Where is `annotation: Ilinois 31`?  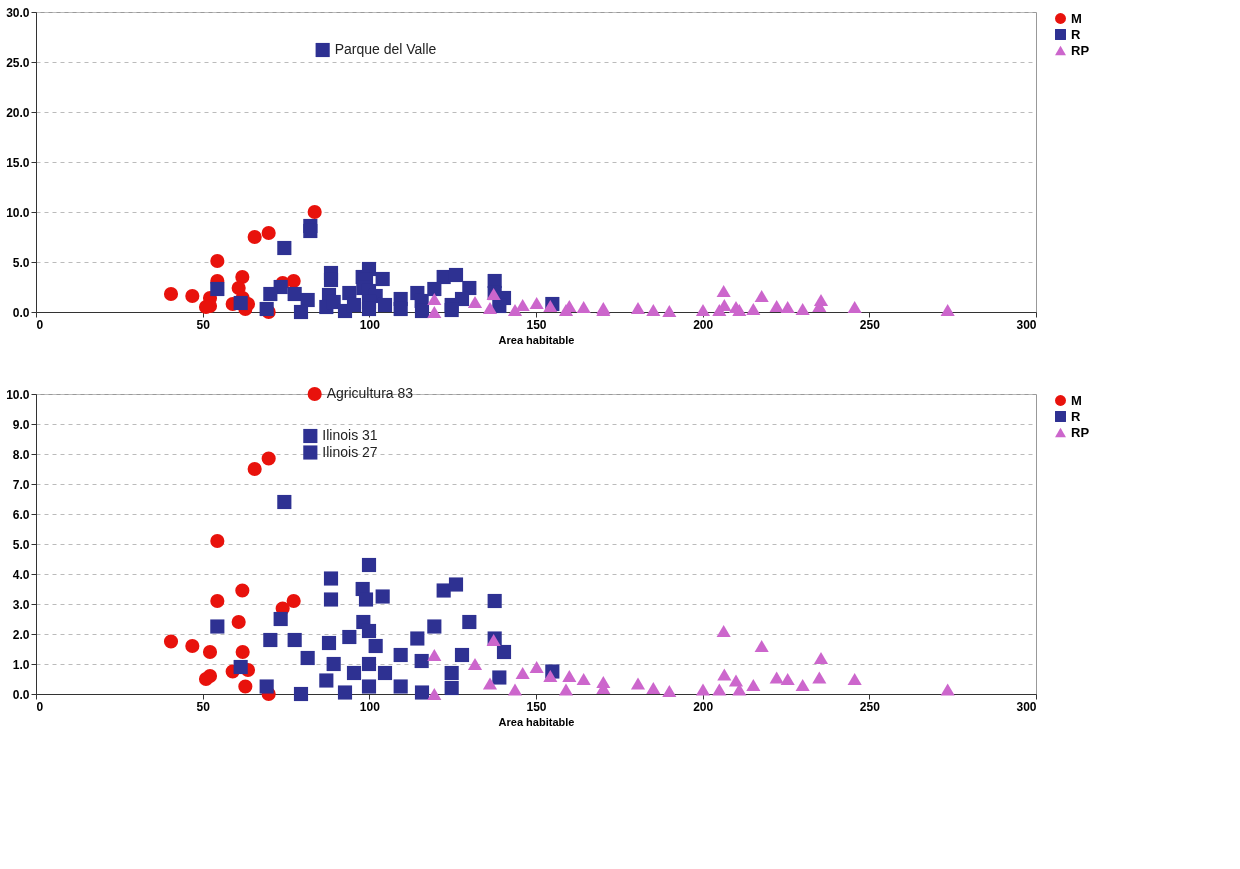
annotation: Ilinois 31 is located at coordinates (350, 435).